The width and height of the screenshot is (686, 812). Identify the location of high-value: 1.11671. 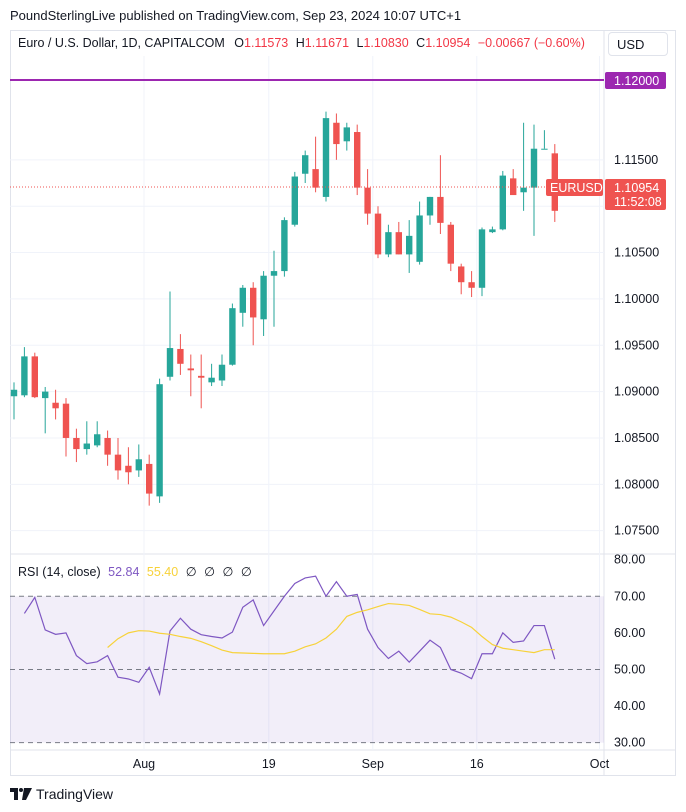
(327, 43).